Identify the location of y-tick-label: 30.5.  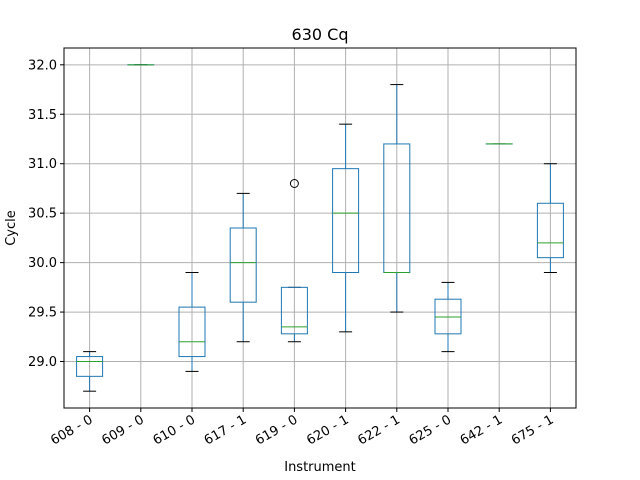
(42, 214).